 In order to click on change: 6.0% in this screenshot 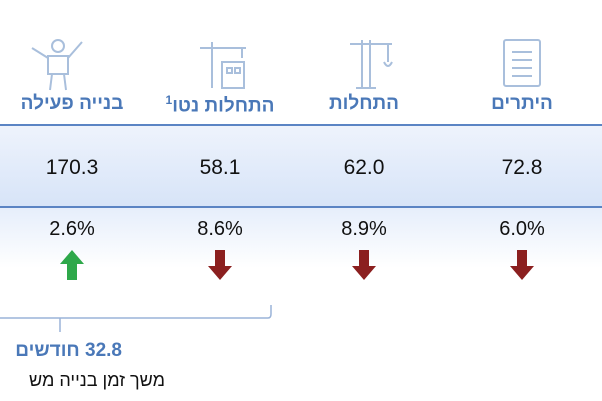, I will do `click(522, 229)`.